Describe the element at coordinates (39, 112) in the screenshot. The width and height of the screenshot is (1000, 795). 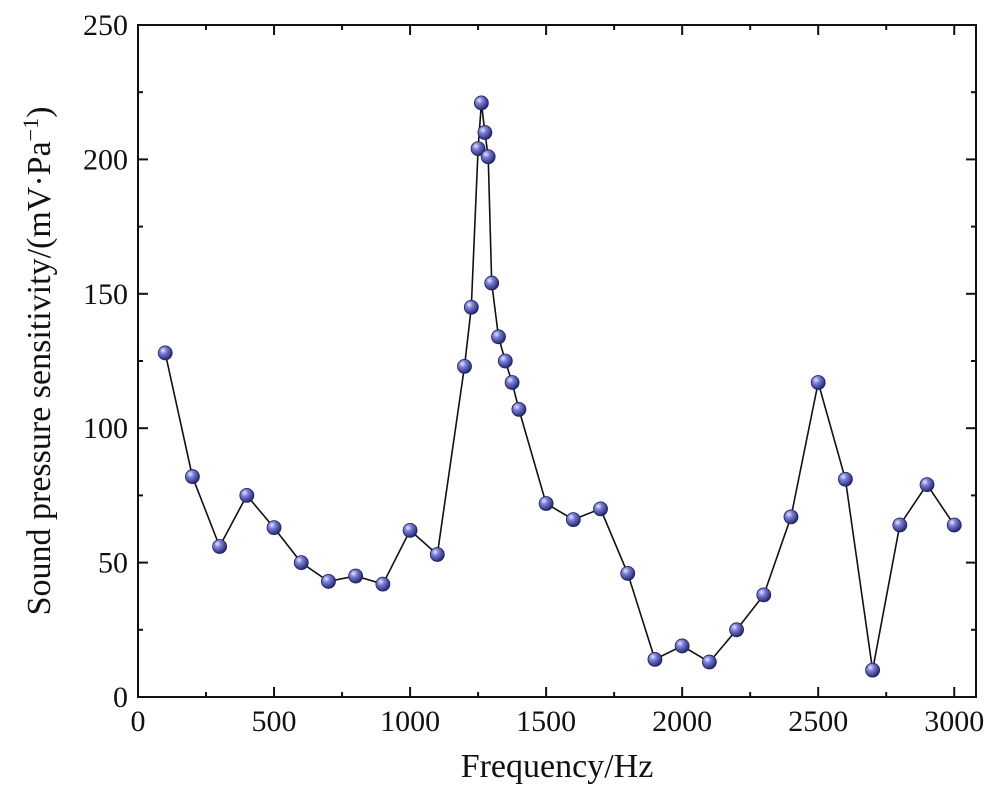
I see `y-axis-title-close: )` at that location.